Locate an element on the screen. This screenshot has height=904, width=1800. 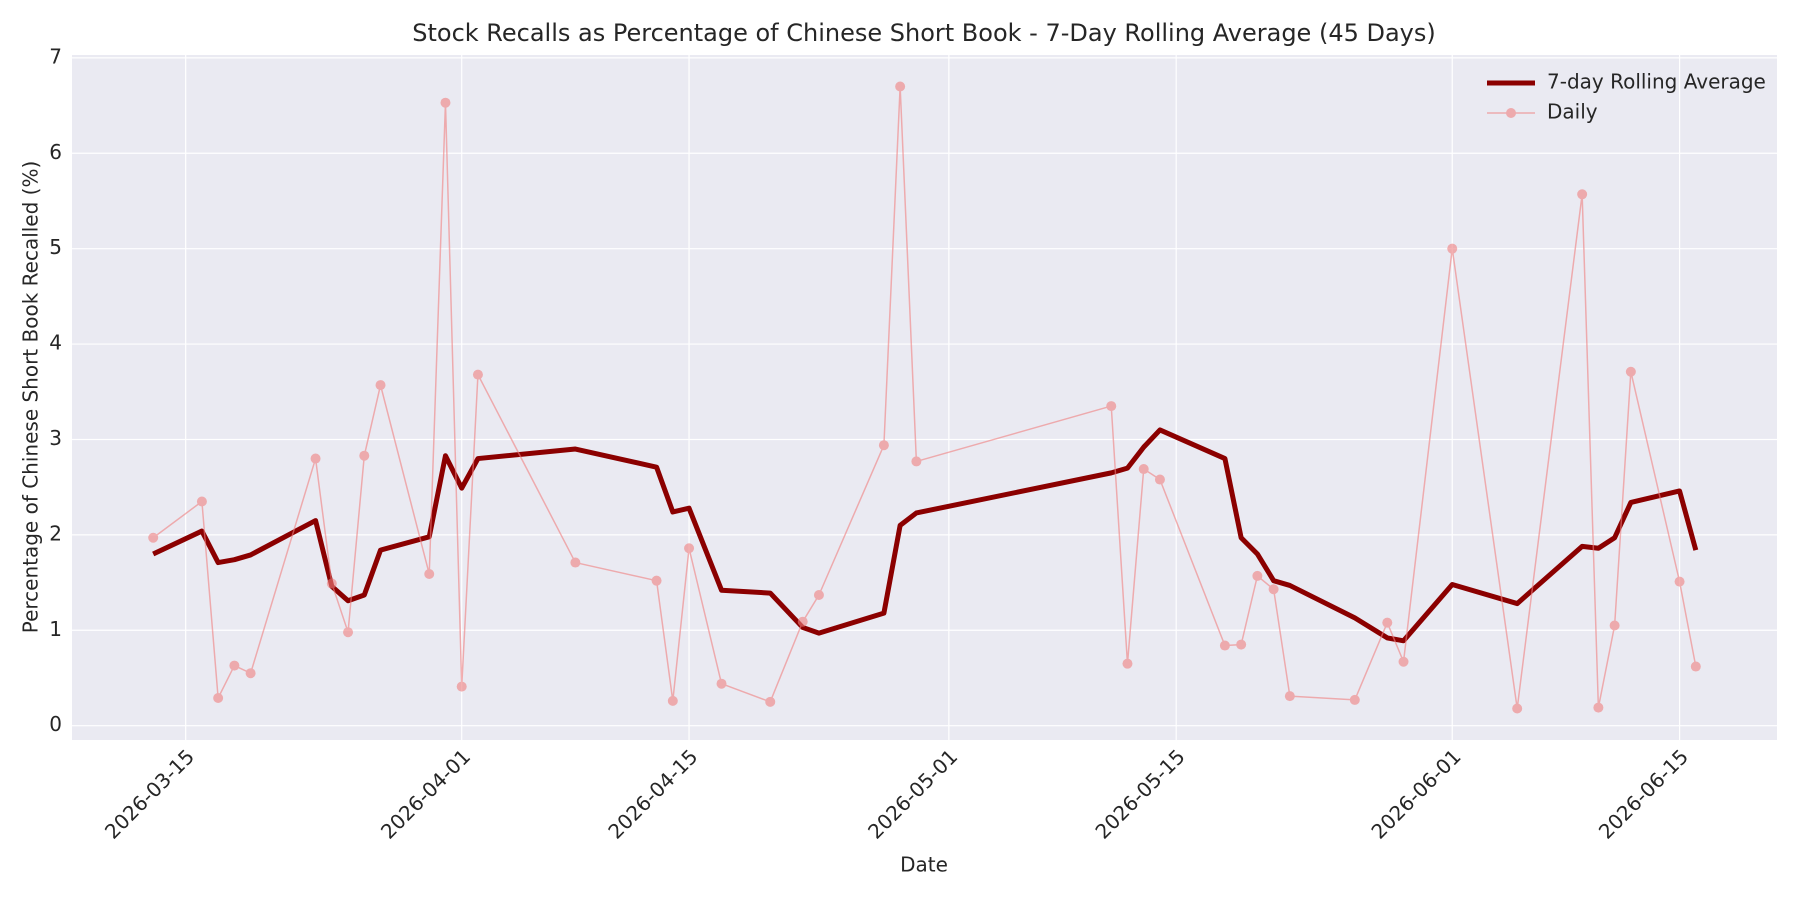
legend-label: Daily is located at coordinates (1572, 112).